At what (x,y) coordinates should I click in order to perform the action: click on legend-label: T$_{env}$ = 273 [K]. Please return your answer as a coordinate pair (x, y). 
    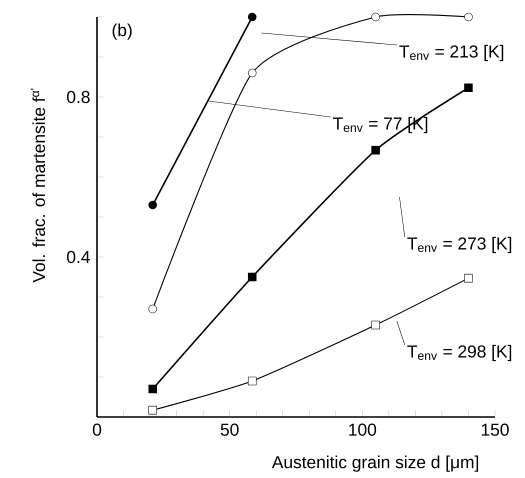
    Looking at the image, I should click on (459, 245).